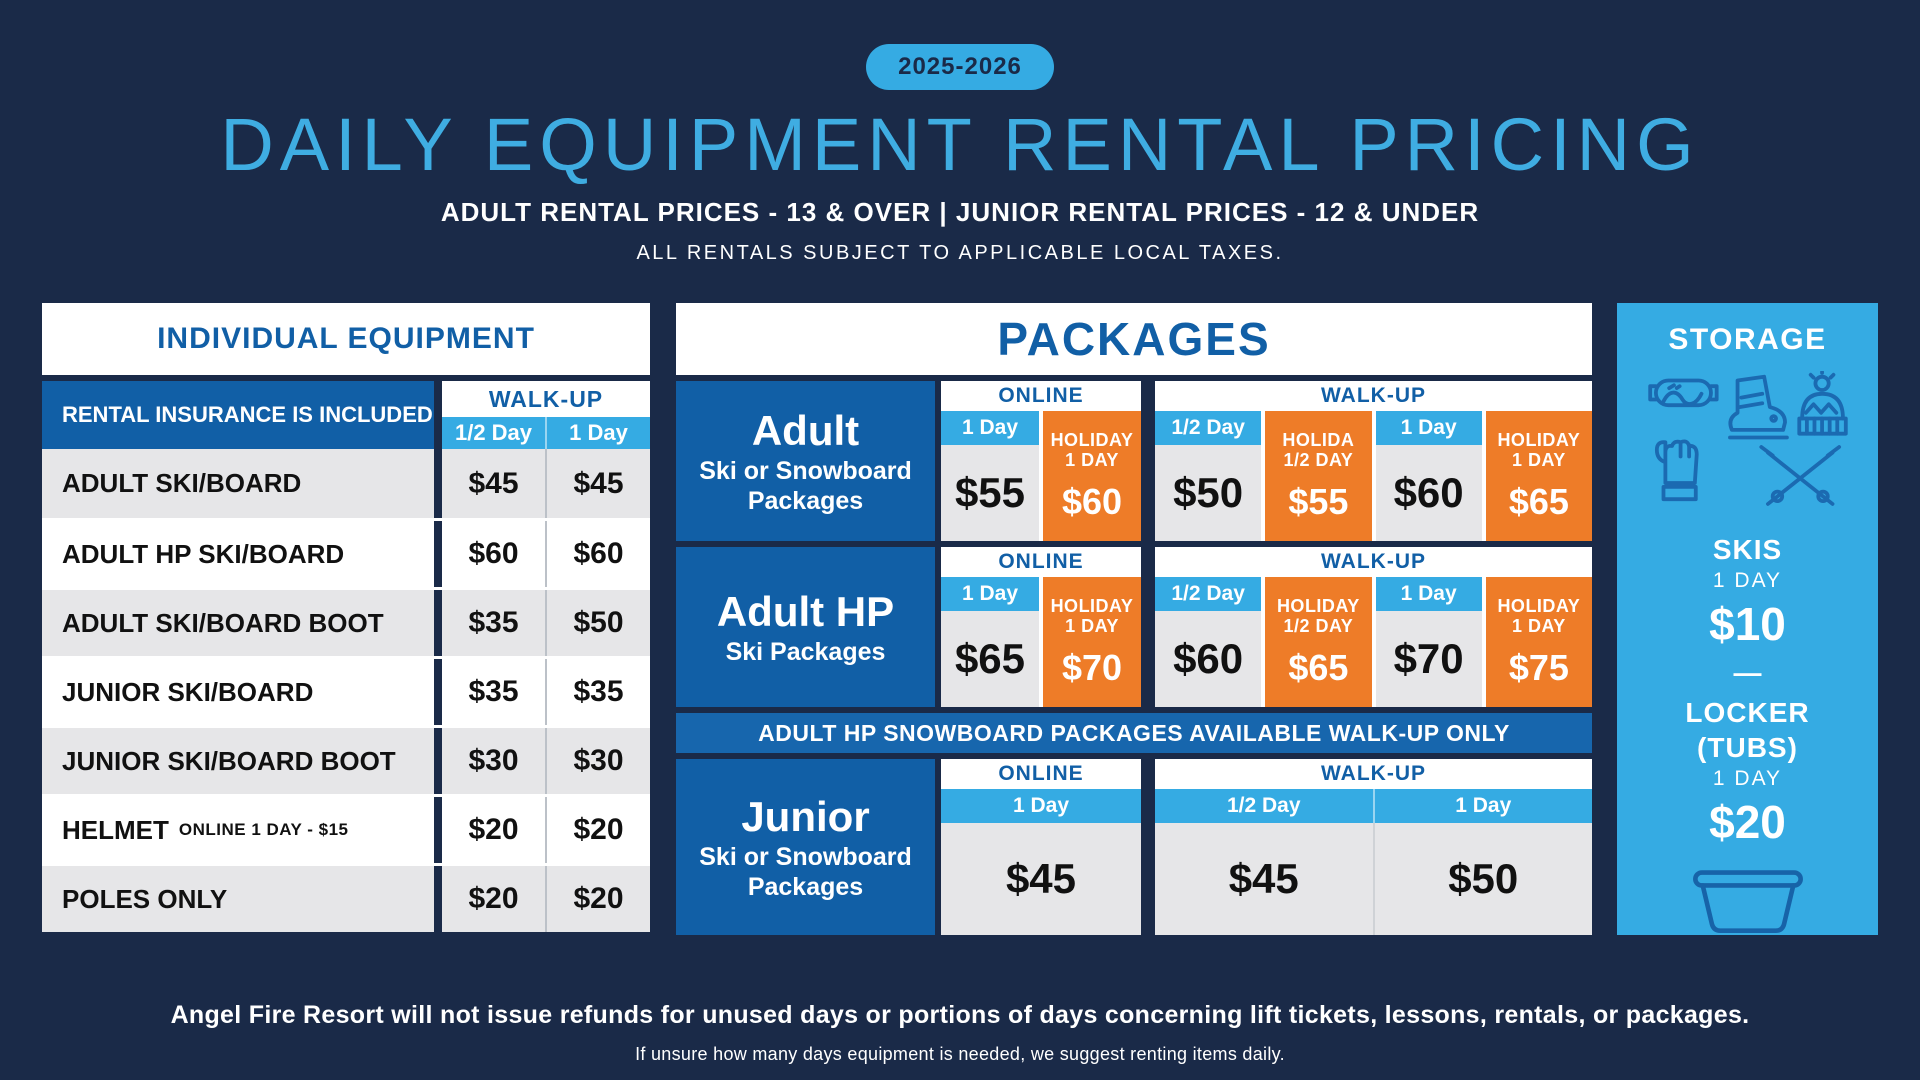 This screenshot has height=1080, width=1920. I want to click on table-row: HELMET ONLINE 1 DAY - $15 $20 $20, so click(346, 828).